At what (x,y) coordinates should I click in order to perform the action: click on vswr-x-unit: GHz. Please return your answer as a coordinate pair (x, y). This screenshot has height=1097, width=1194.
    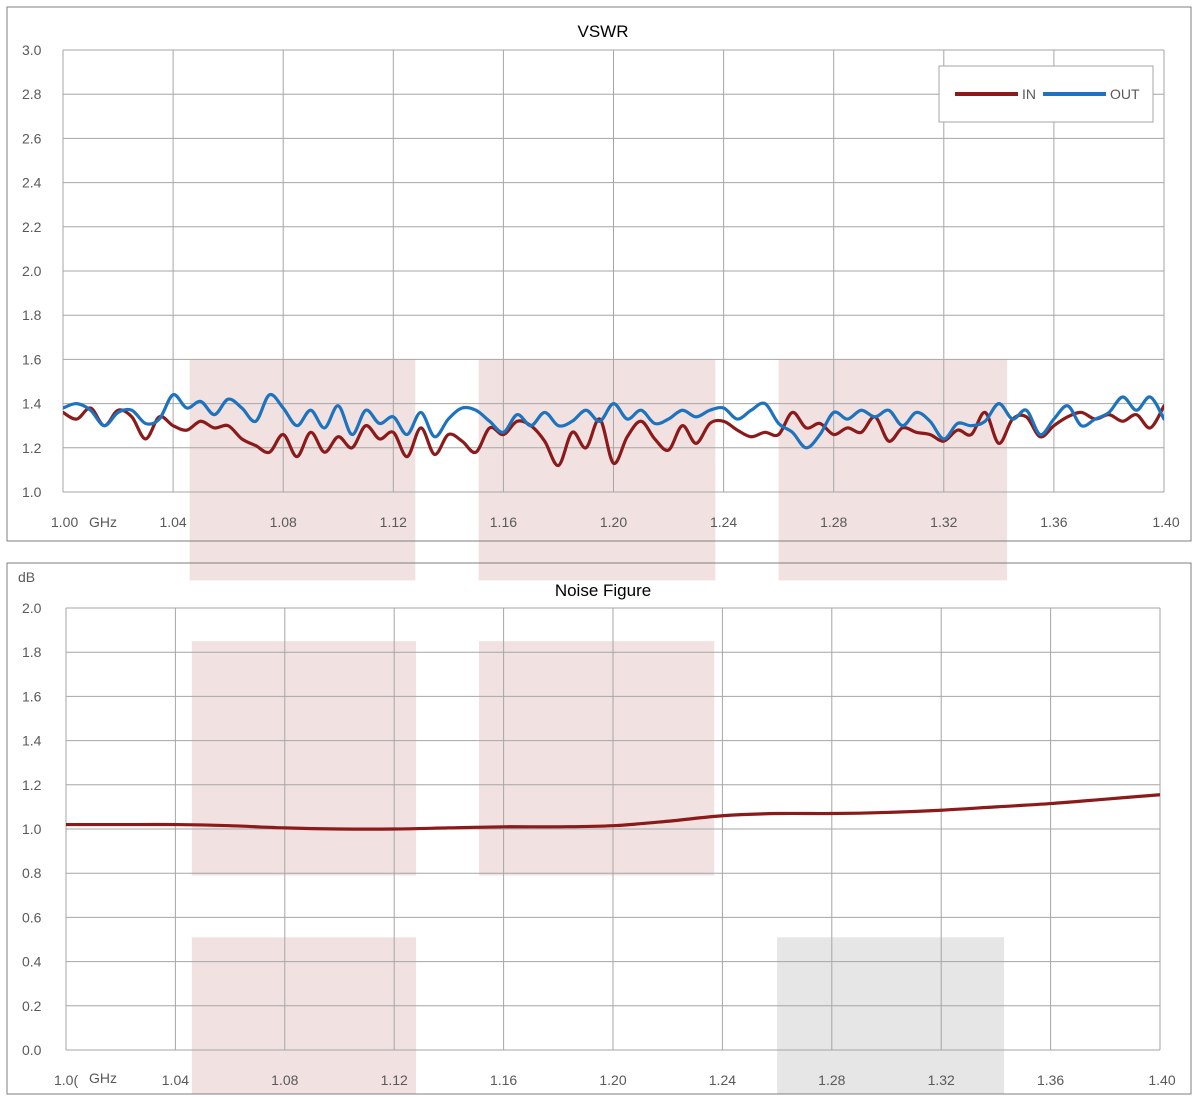
    Looking at the image, I should click on (103, 522).